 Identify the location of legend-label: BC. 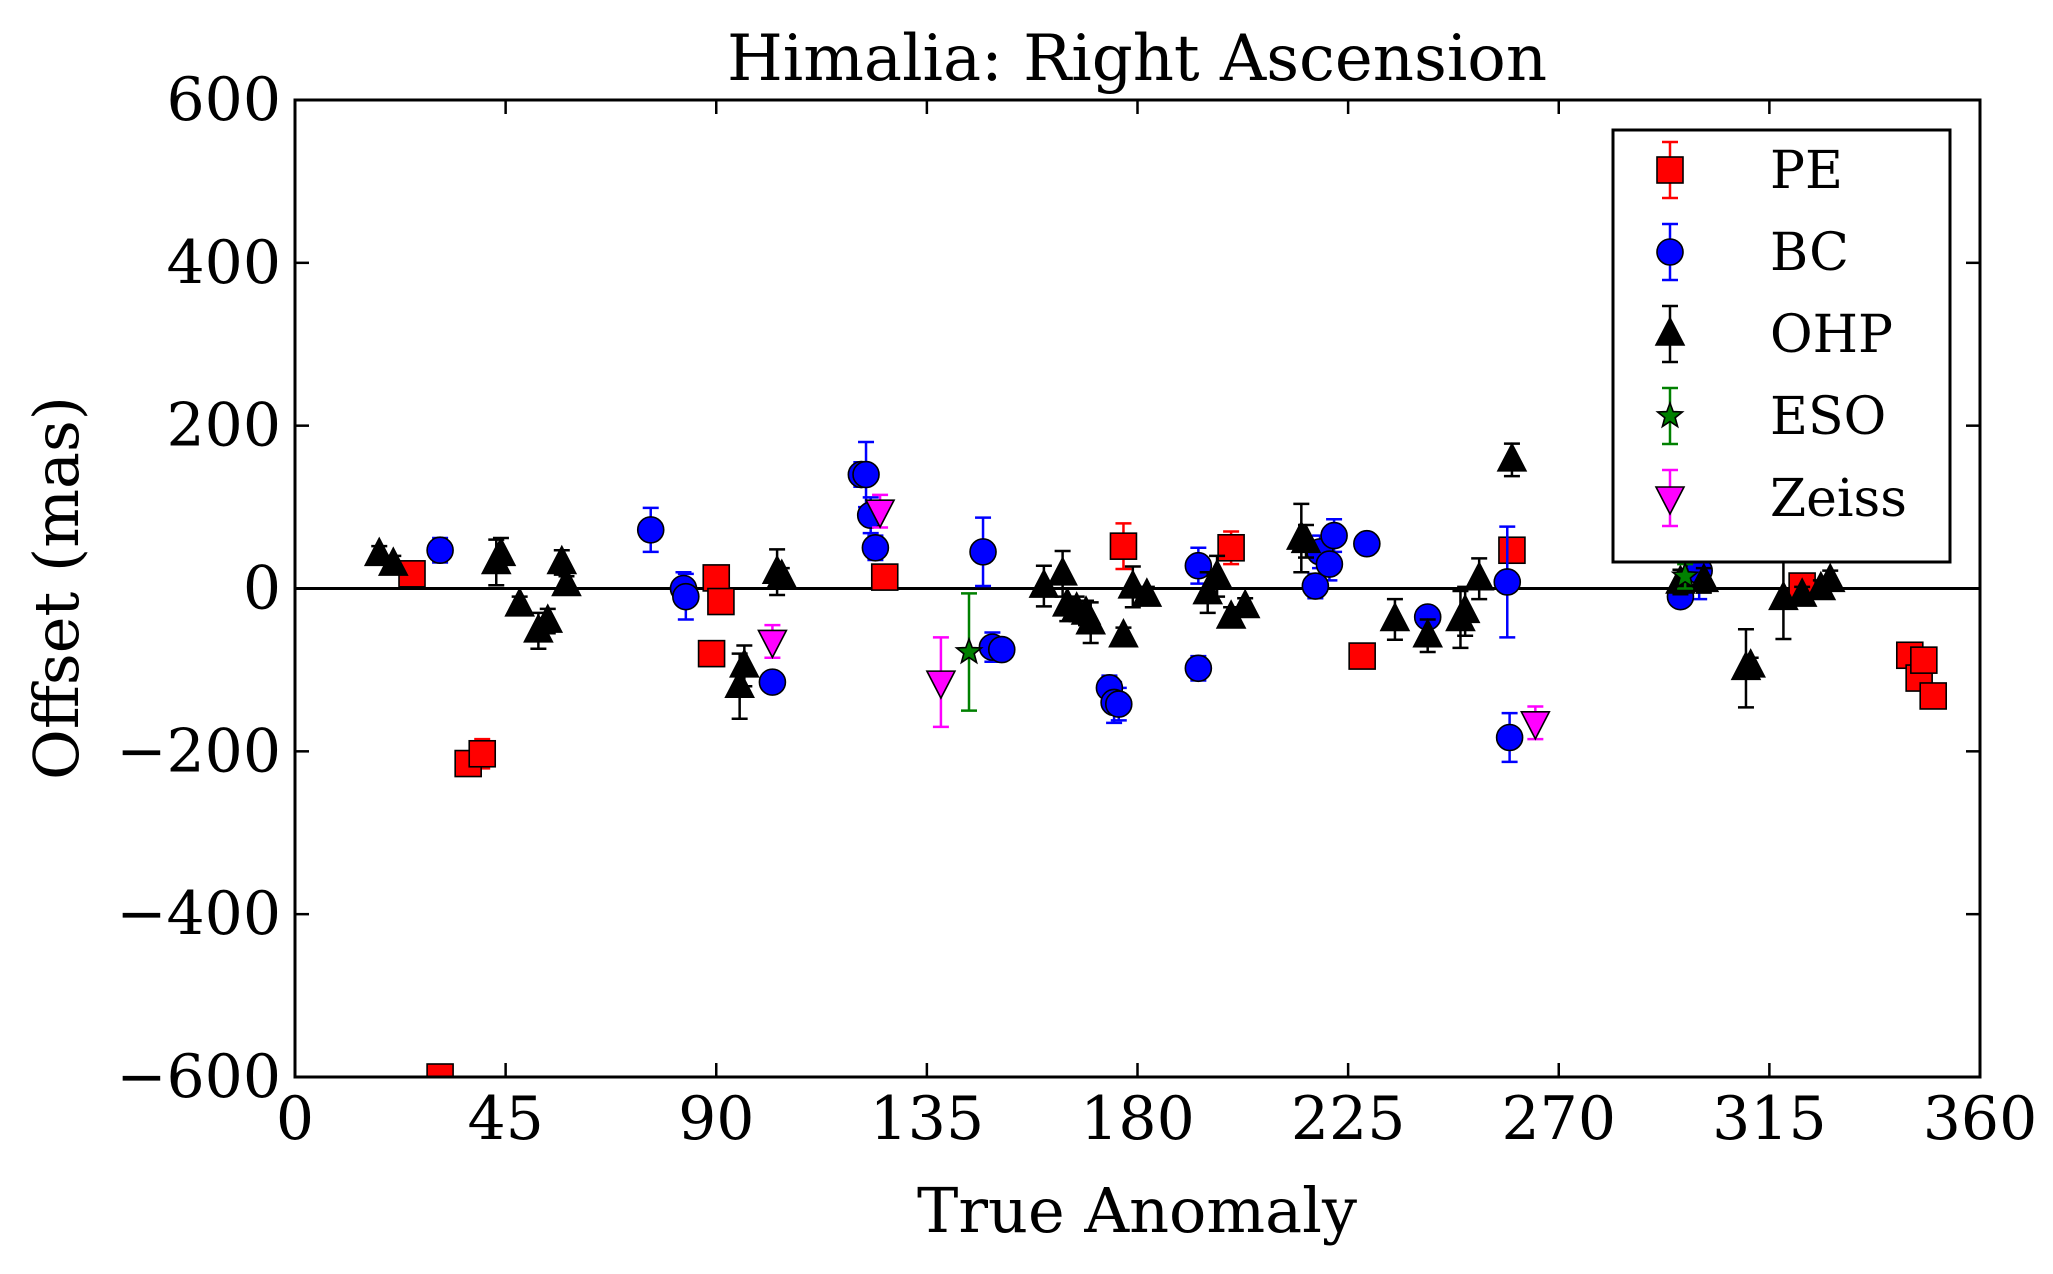
(1809, 253).